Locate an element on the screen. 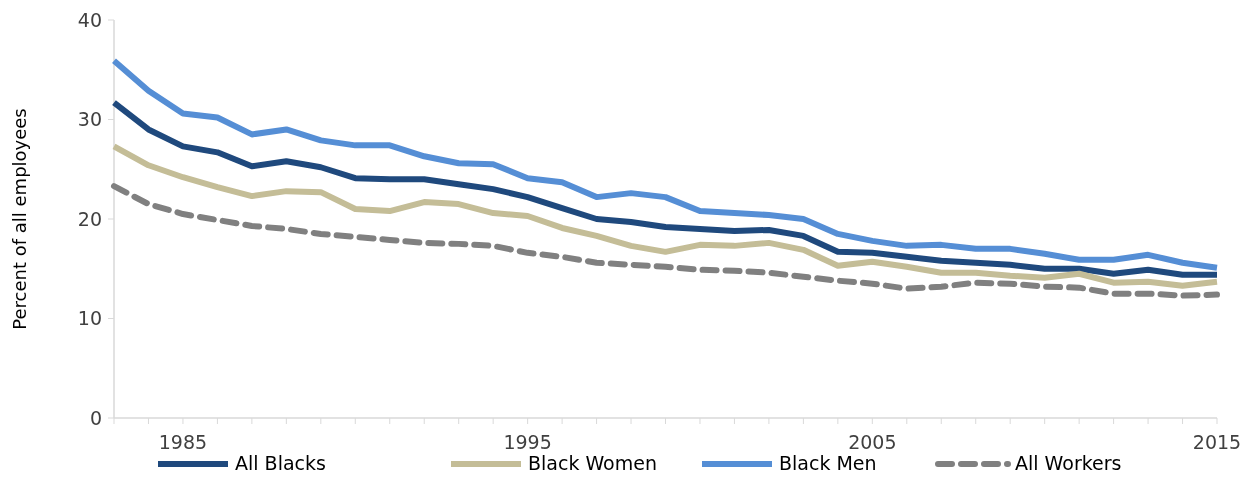 Image resolution: width=1255 pixels, height=479 pixels. x-tick-label: 2015 is located at coordinates (1217, 442).